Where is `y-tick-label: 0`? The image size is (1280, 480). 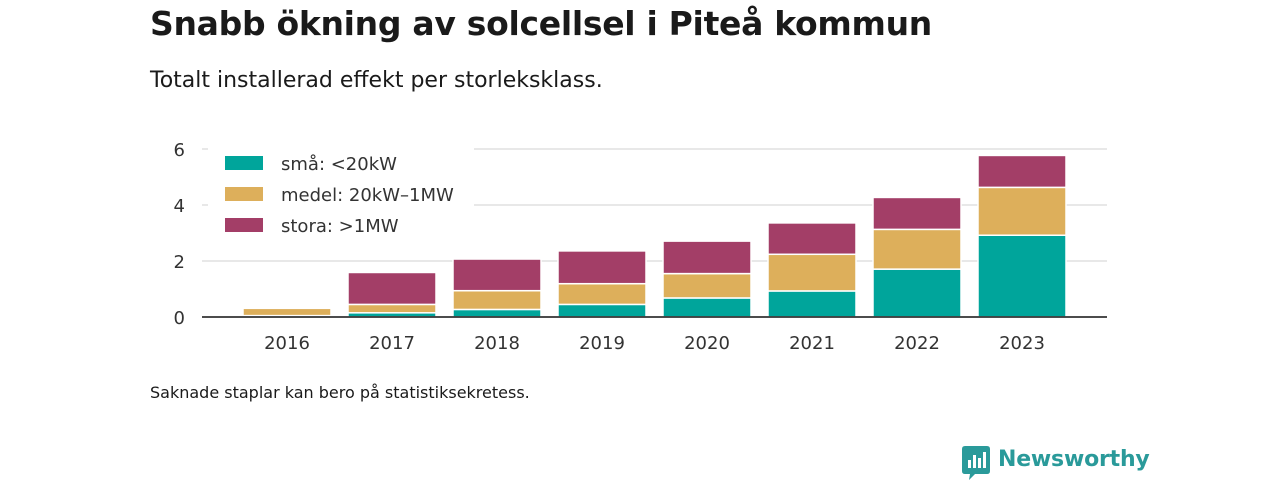
y-tick-label: 0 is located at coordinates (179, 318).